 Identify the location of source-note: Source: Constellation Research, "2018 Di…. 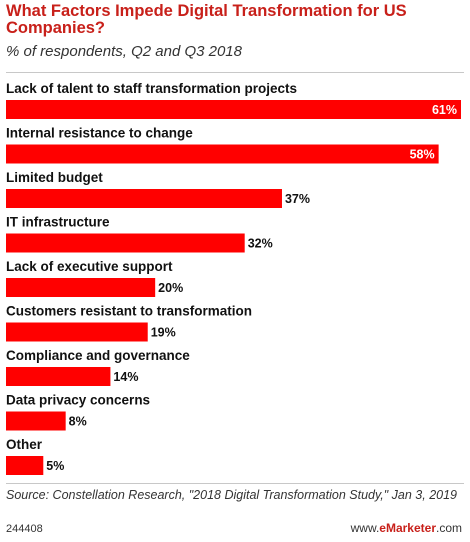
(232, 495).